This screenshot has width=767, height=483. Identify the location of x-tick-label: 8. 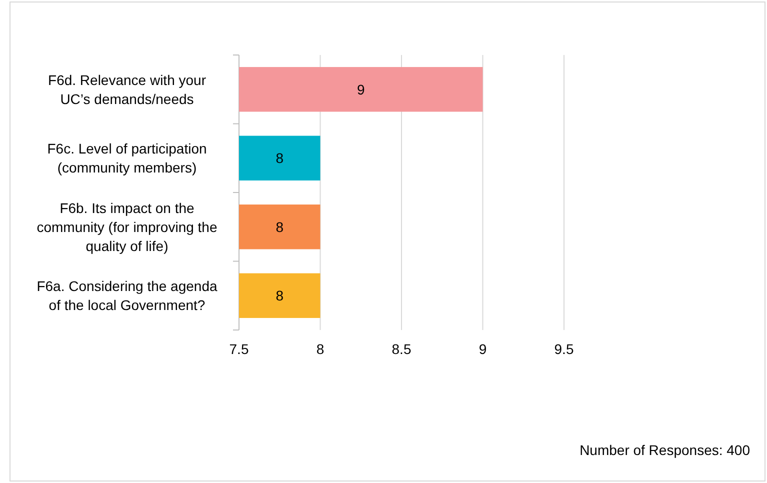
(320, 349).